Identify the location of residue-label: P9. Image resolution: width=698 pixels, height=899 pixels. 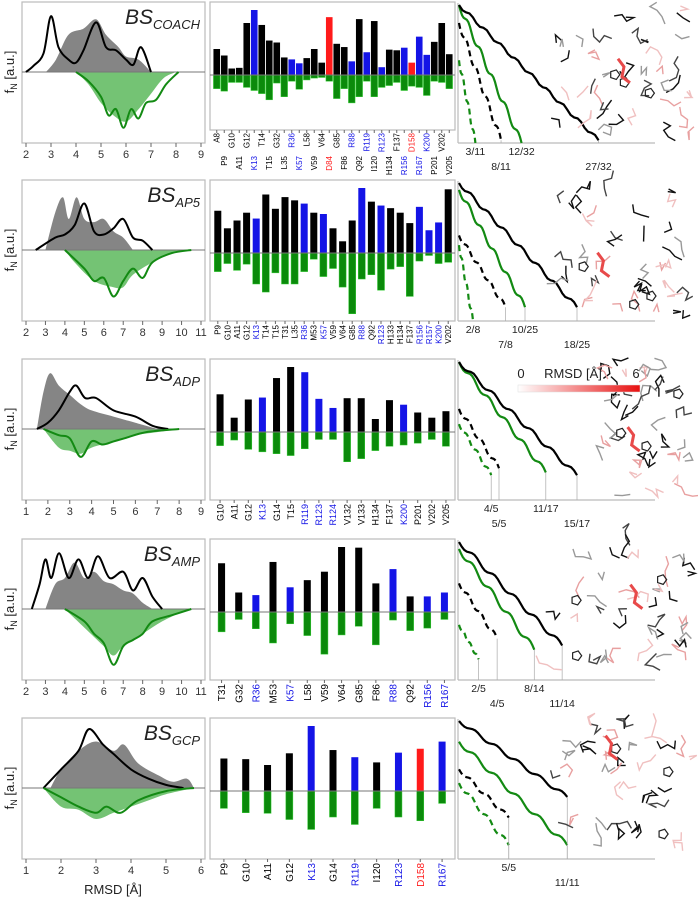
(225, 869).